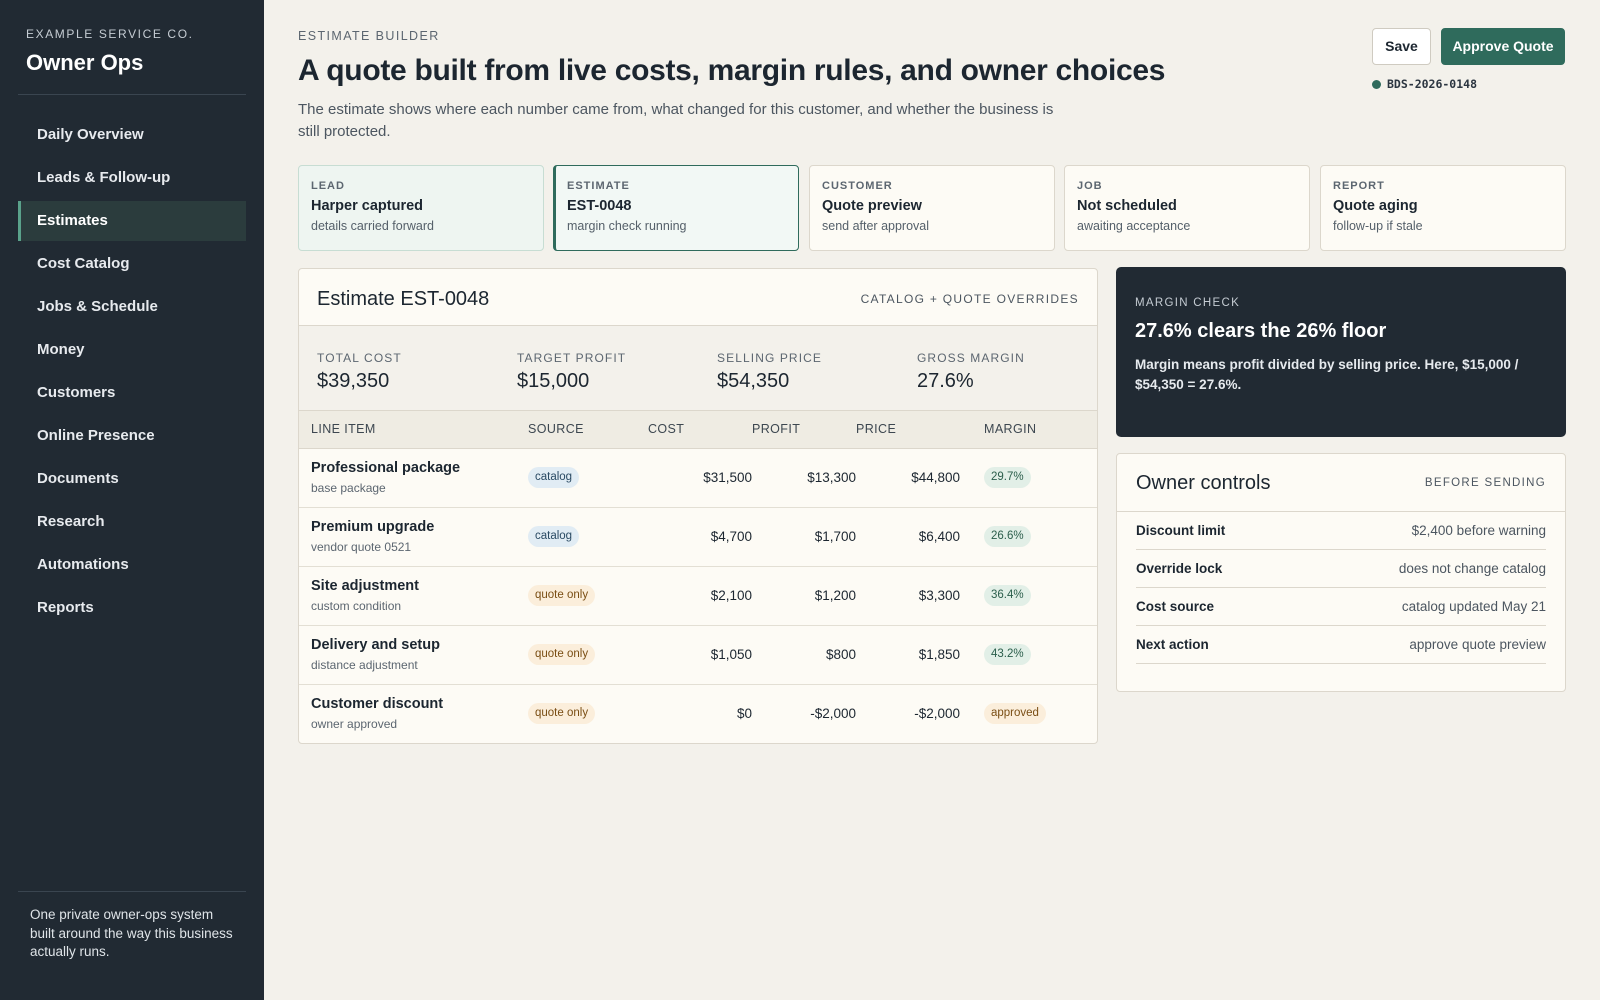  I want to click on column-header-source: SOURCE, so click(588, 430).